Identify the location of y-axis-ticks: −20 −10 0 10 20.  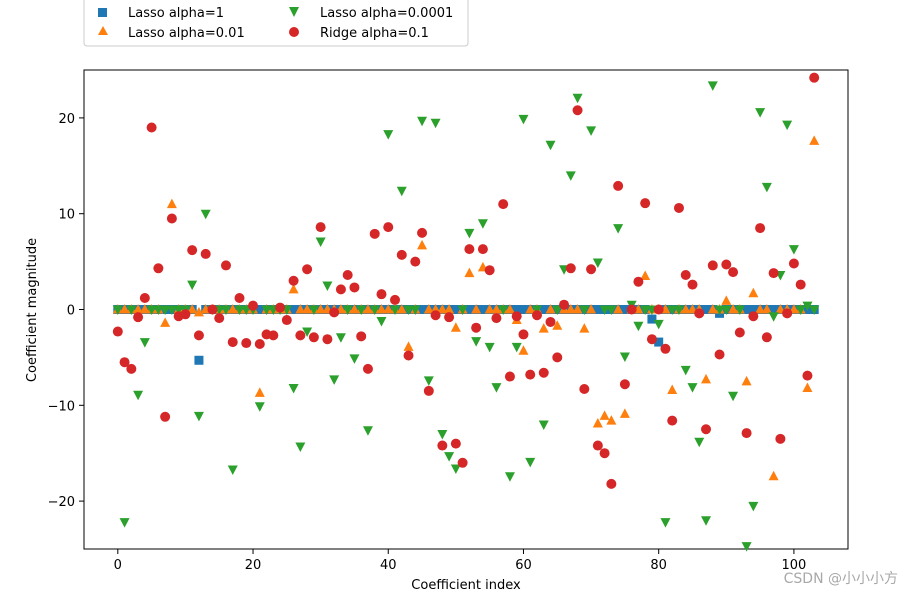
(66, 311).